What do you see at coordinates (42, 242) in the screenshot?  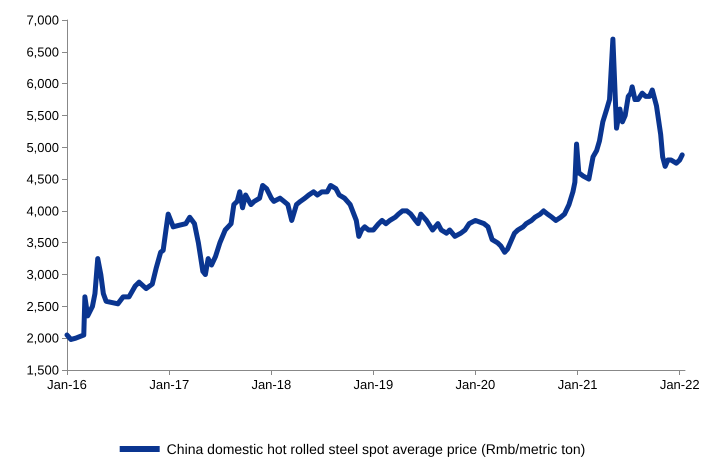 I see `y-tick-label: 3,500` at bounding box center [42, 242].